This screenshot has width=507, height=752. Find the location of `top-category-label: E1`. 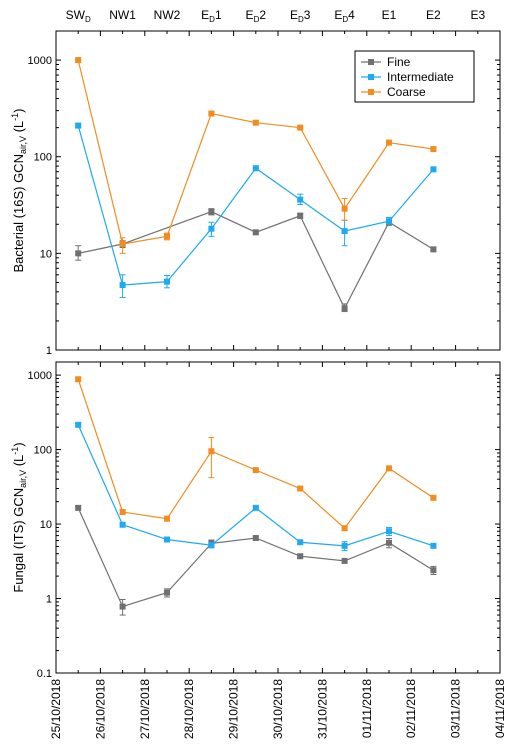

top-category-label: E1 is located at coordinates (389, 15).